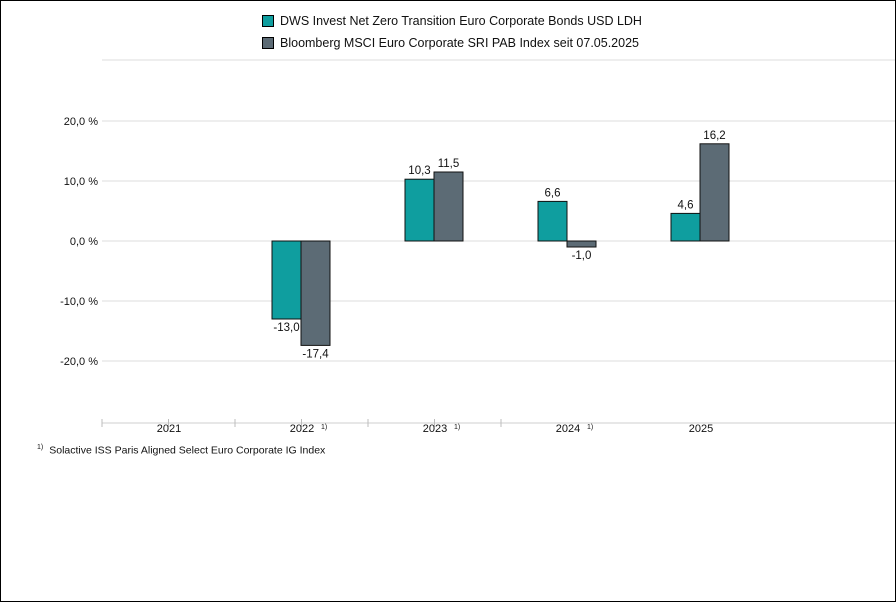  Describe the element at coordinates (568, 429) in the screenshot. I see `x-tick-label: 2024` at that location.